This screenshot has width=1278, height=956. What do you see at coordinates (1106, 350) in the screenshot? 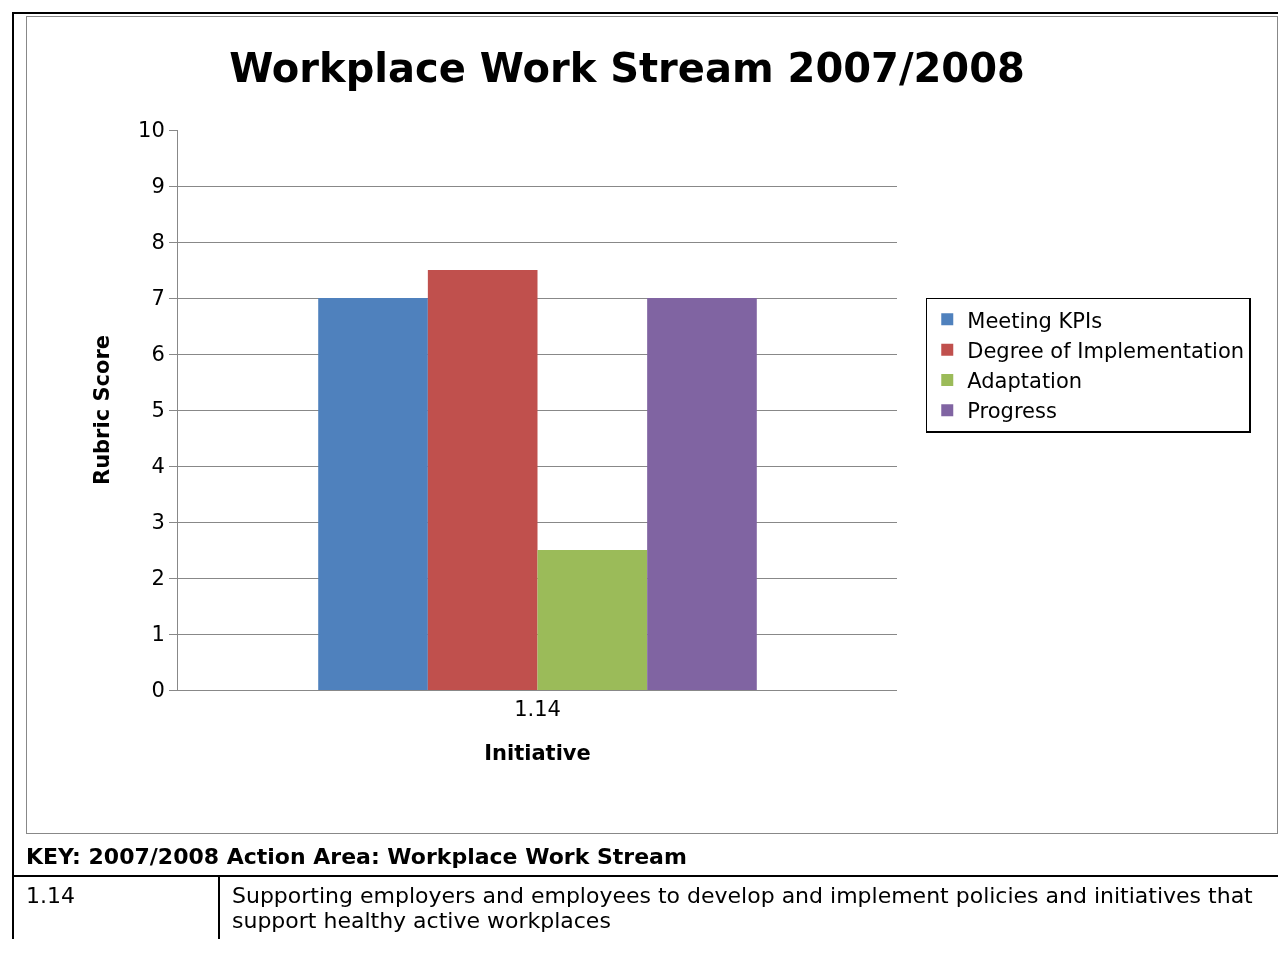
I see `legend-label: Degree of Implementation` at bounding box center [1106, 350].